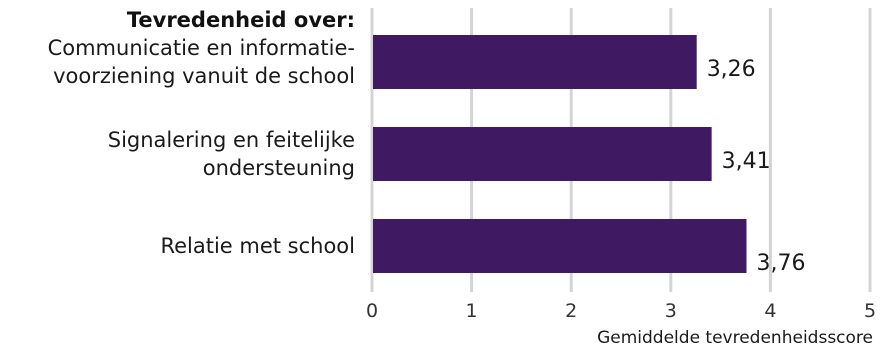 This screenshot has width=888, height=351. I want to click on x-tick-label: 2, so click(571, 311).